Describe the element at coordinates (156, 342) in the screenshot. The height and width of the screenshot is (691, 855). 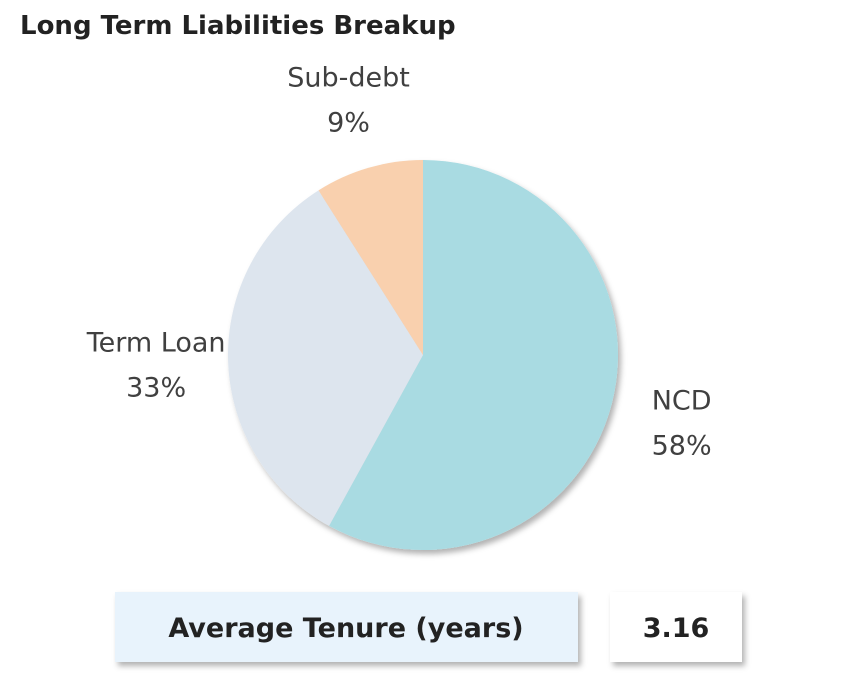
I see `slice-name: Term Loan` at that location.